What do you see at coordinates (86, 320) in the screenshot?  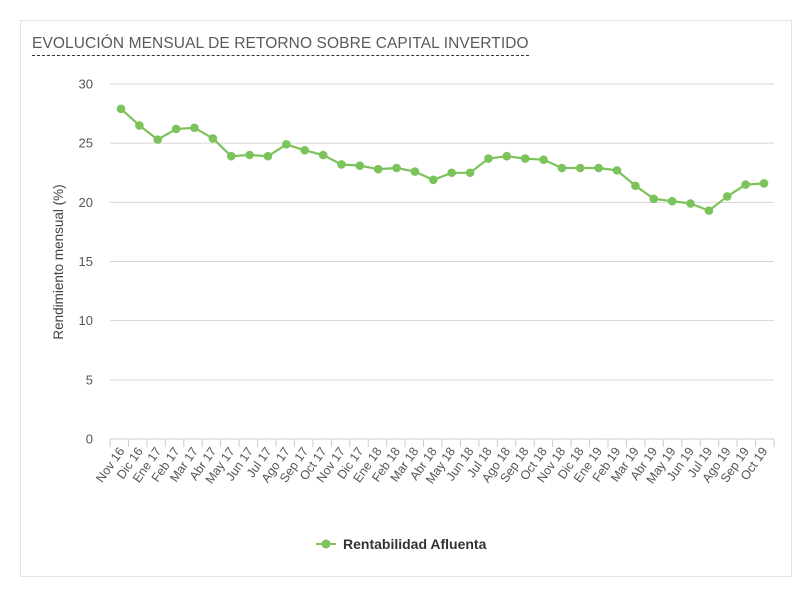 I see `y-tick-label: 10` at bounding box center [86, 320].